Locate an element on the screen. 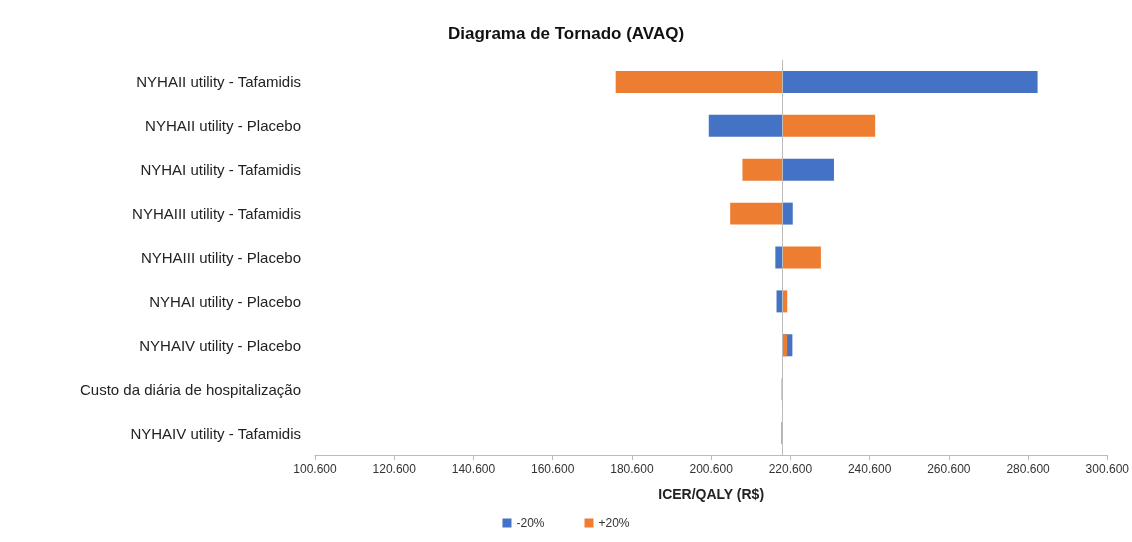 The width and height of the screenshot is (1132, 542). x-tick-label: 240.600 is located at coordinates (869, 469).